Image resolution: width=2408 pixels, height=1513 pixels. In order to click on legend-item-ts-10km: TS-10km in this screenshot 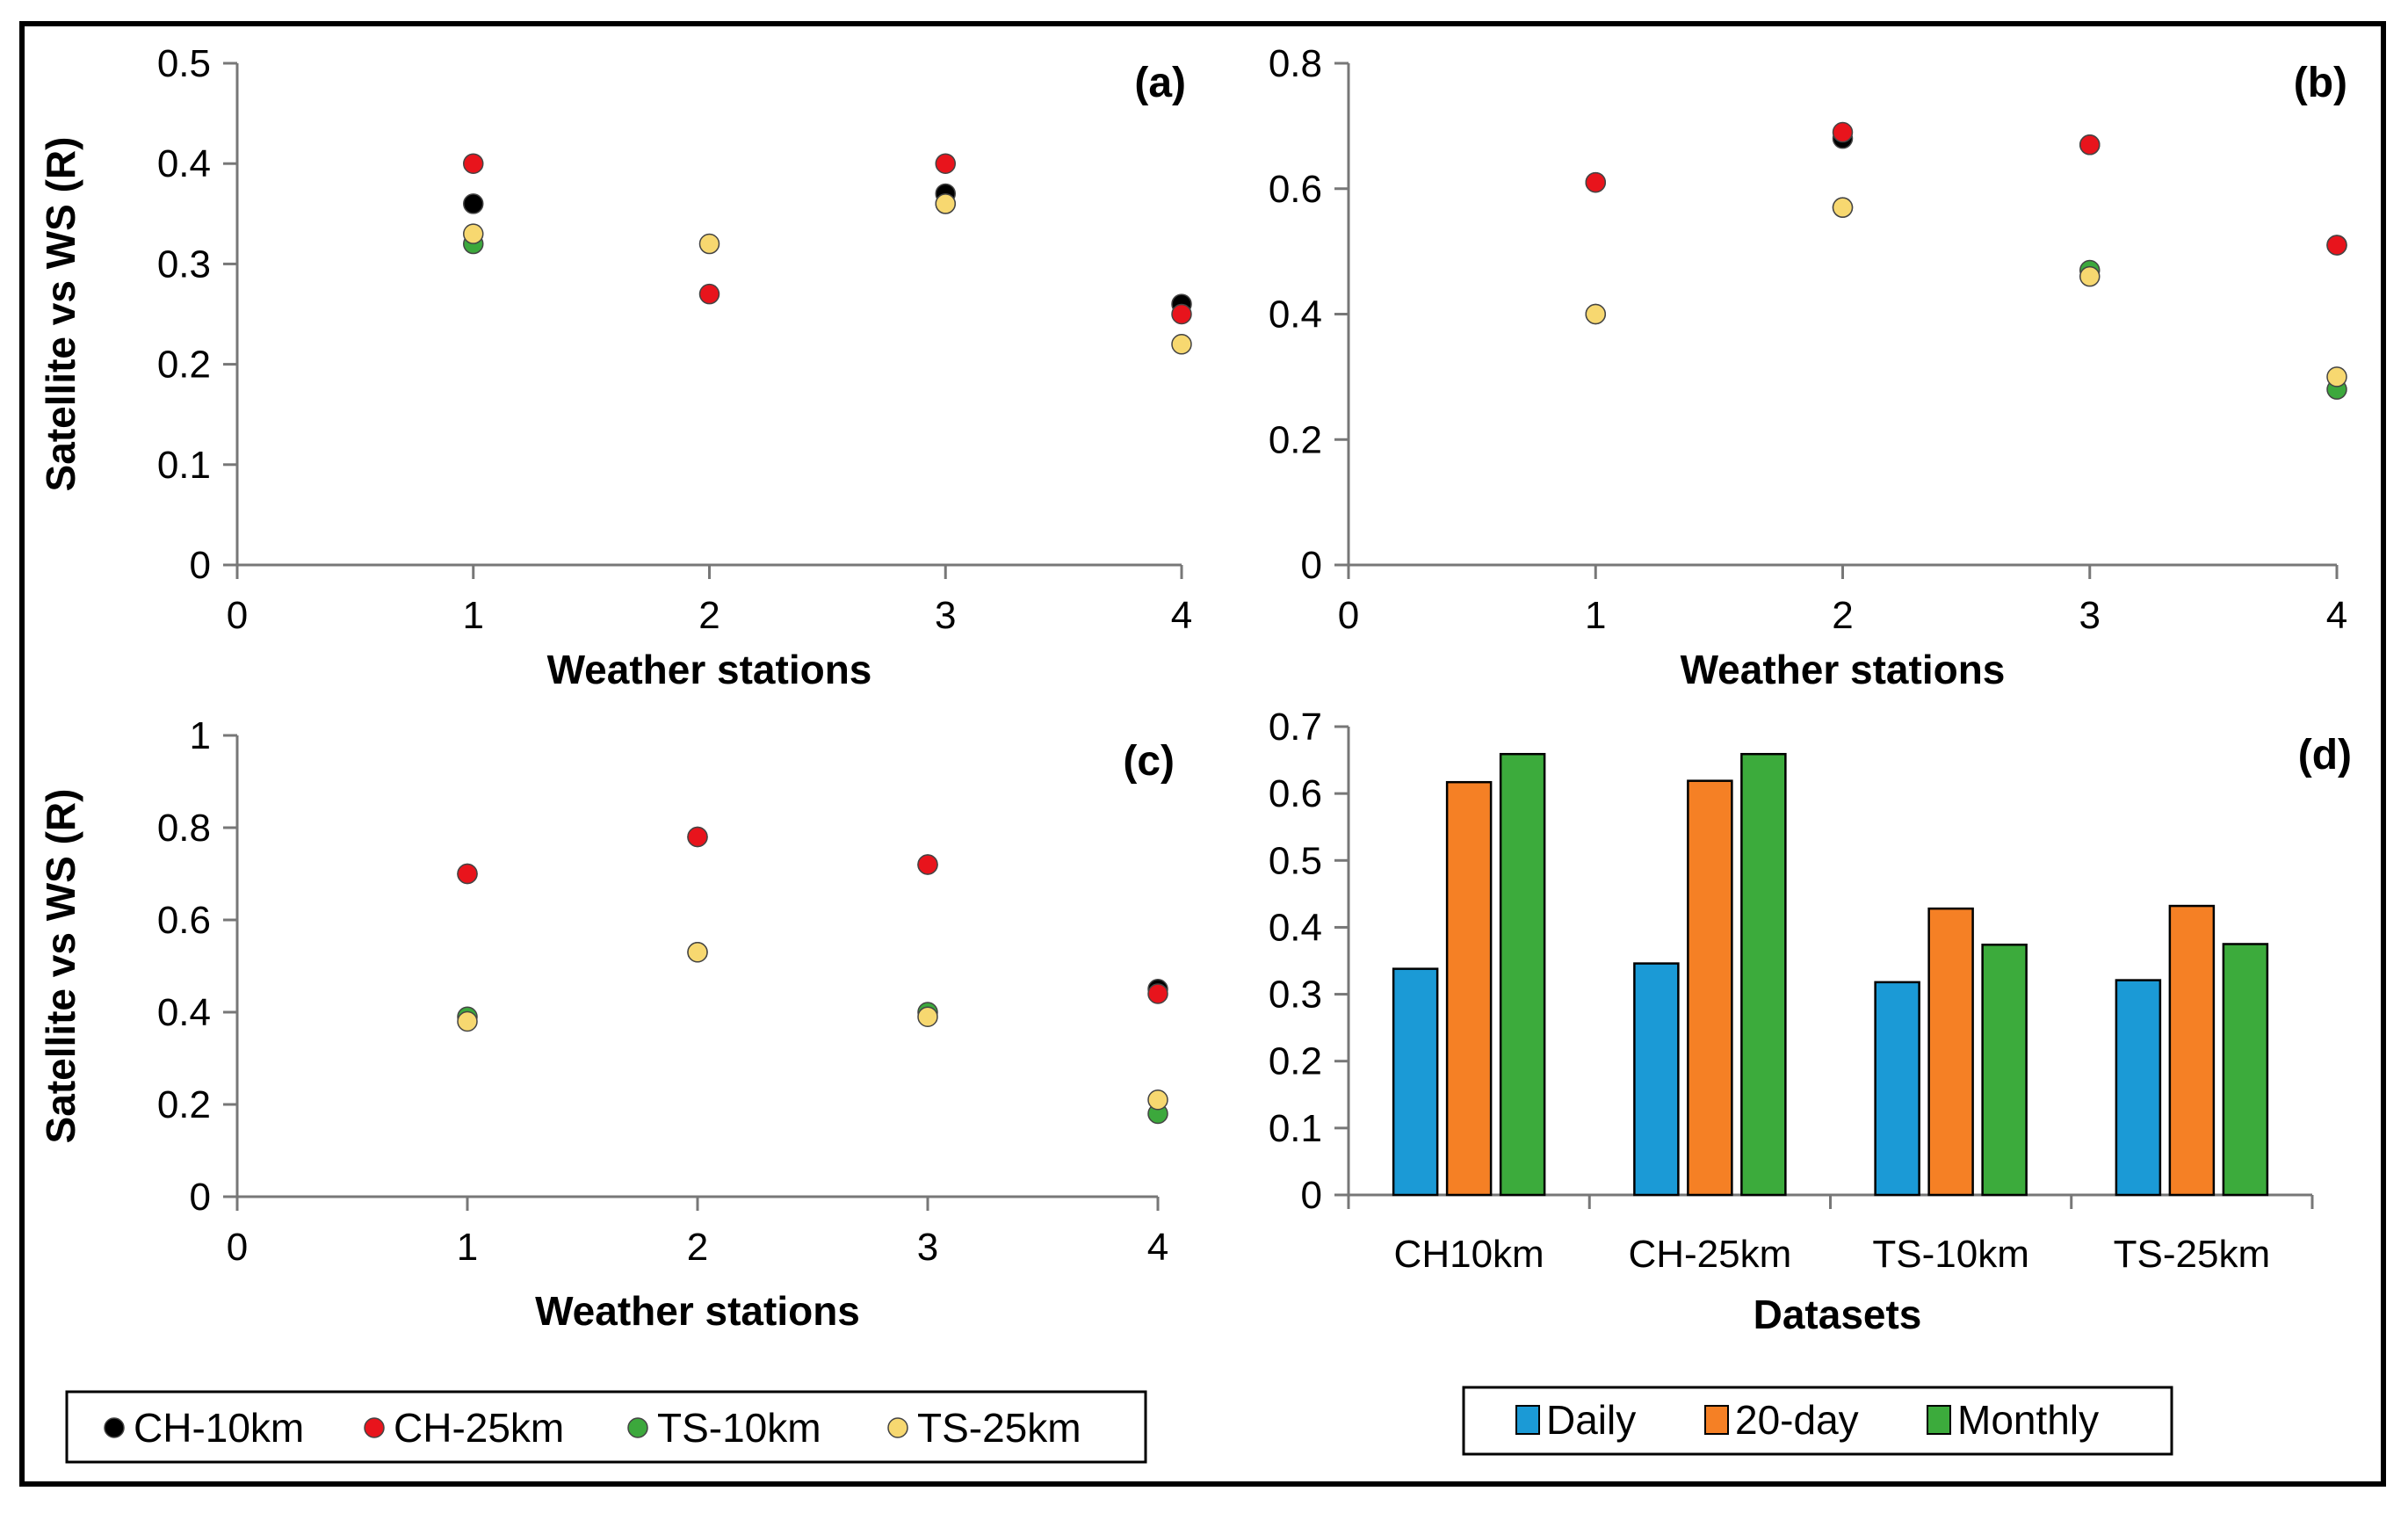, I will do `click(724, 1428)`.